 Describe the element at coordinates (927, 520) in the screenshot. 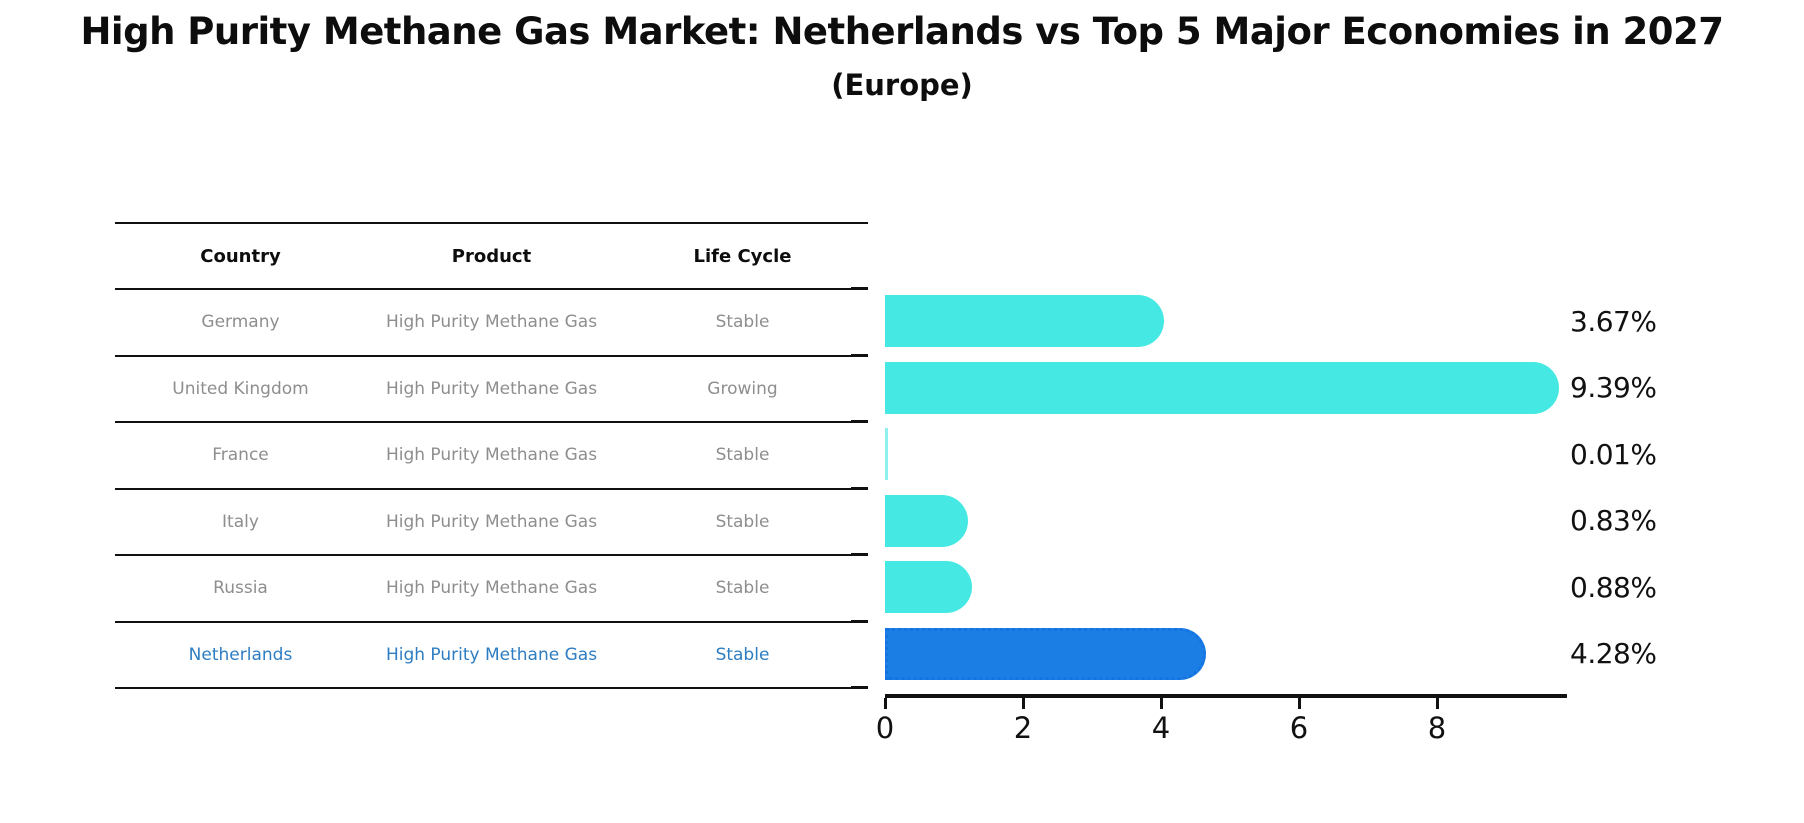

I see `bar-italy` at that location.